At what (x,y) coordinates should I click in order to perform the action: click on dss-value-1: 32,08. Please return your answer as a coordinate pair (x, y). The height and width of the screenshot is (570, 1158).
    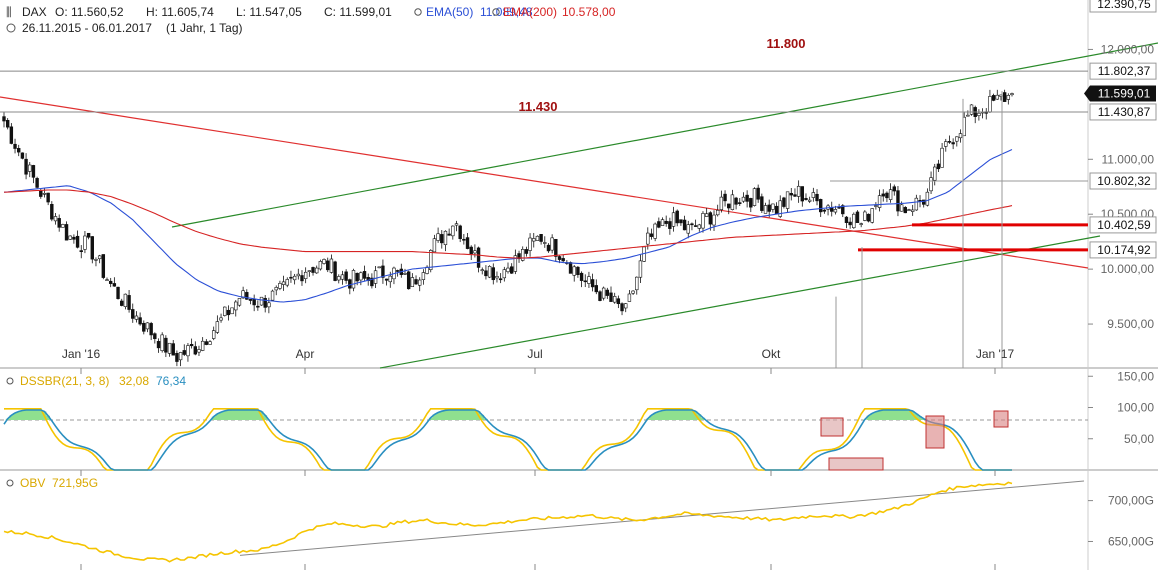
    Looking at the image, I should click on (134, 381).